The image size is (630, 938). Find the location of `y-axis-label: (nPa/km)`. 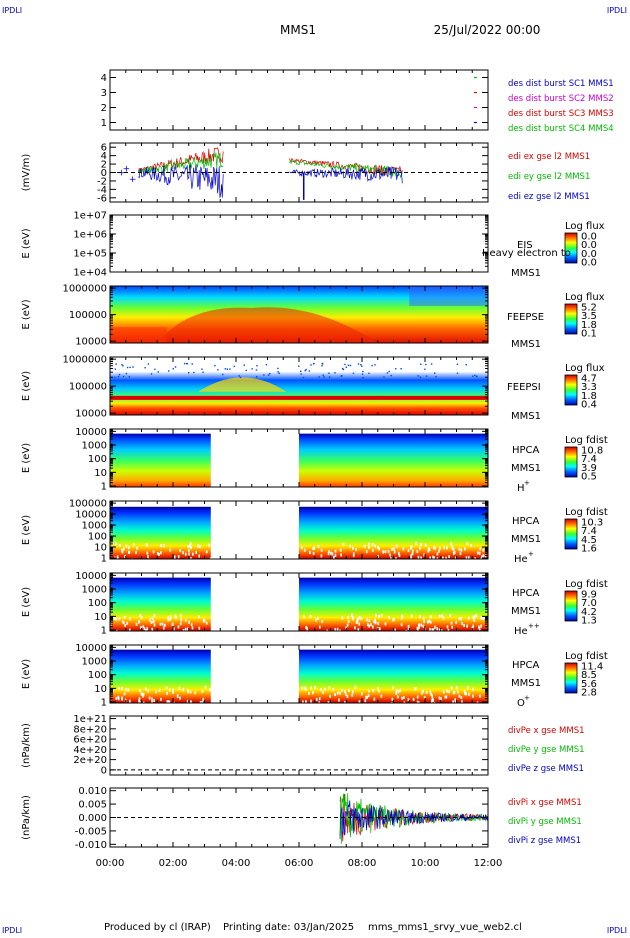

y-axis-label: (nPa/km) is located at coordinates (26, 817).